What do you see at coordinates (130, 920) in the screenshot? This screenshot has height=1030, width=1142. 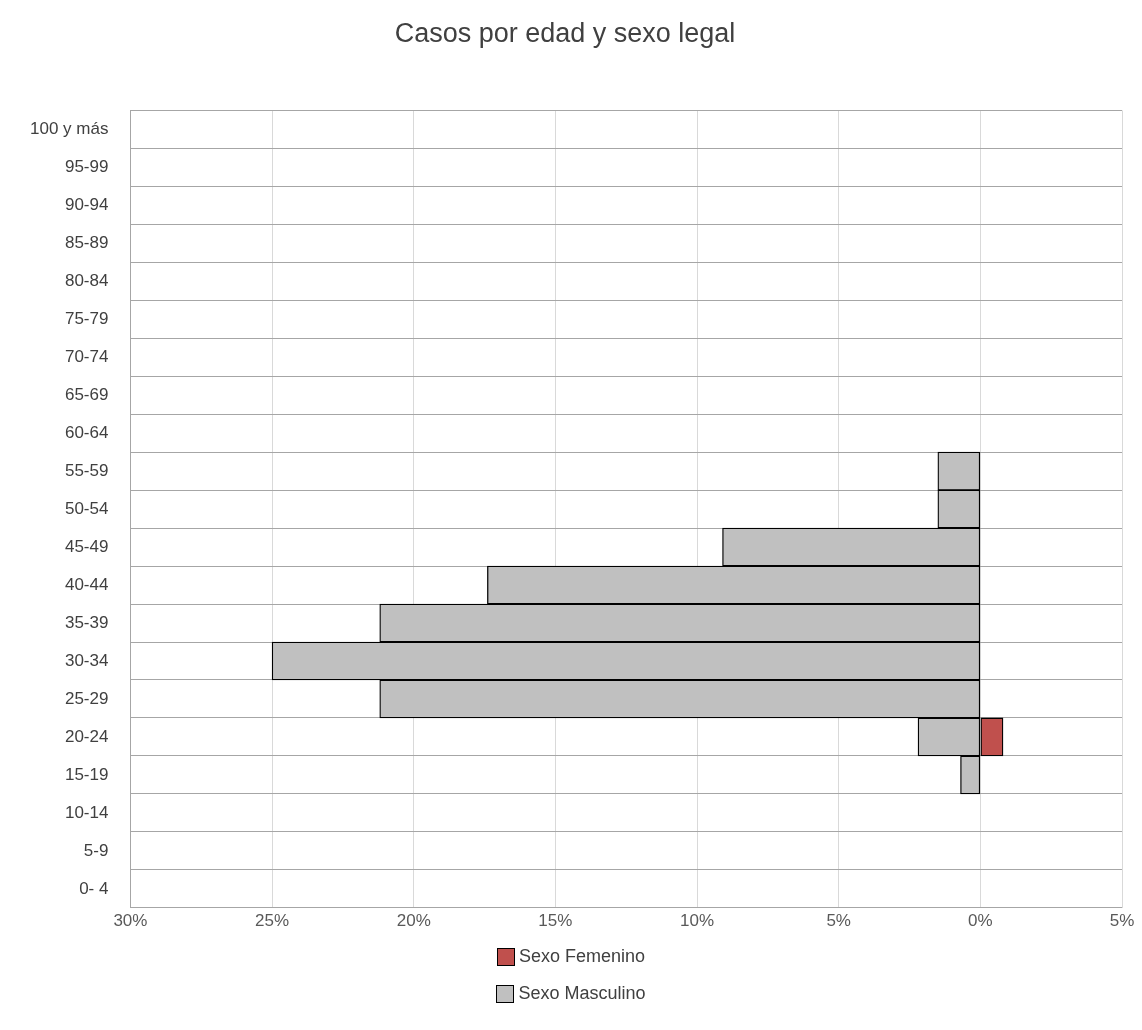 I see `x-tick-label: 30%` at bounding box center [130, 920].